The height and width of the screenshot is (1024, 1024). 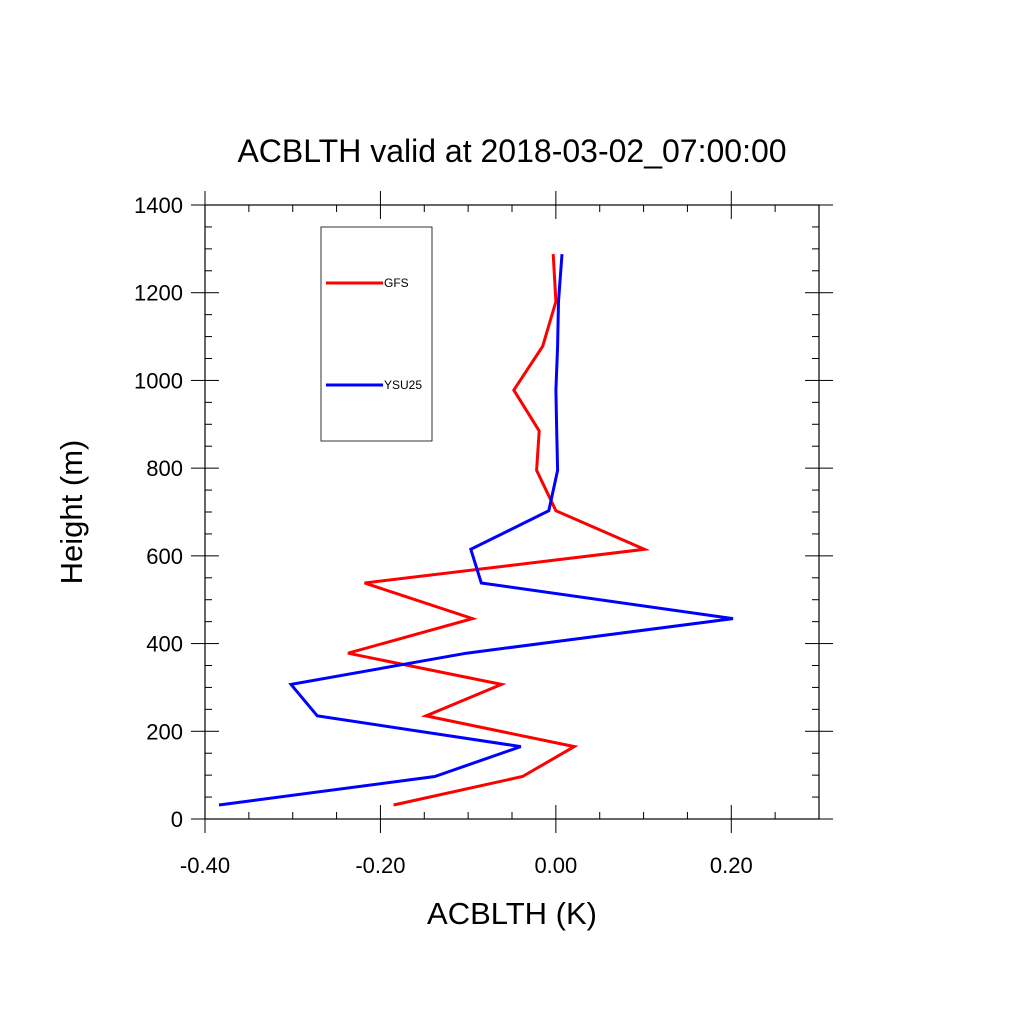 I want to click on y-tick-label: 200, so click(x=164, y=731).